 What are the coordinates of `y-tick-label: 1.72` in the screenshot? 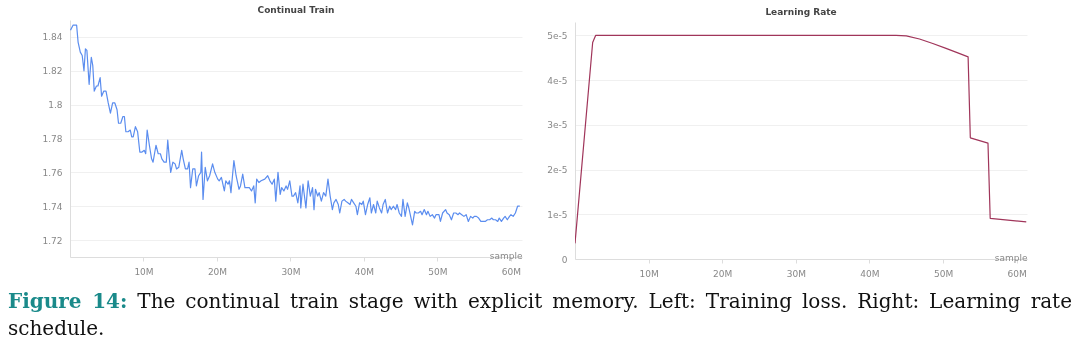 It's located at (52, 240).